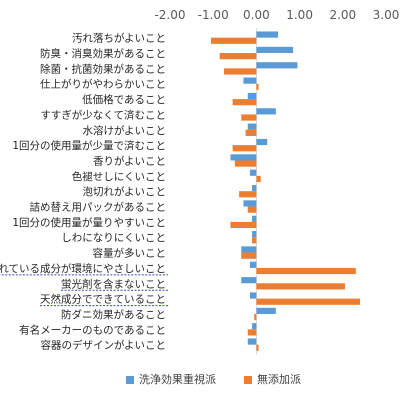  What do you see at coordinates (103, 345) in the screenshot?
I see `category-label: 容器のデザインがよいこと` at bounding box center [103, 345].